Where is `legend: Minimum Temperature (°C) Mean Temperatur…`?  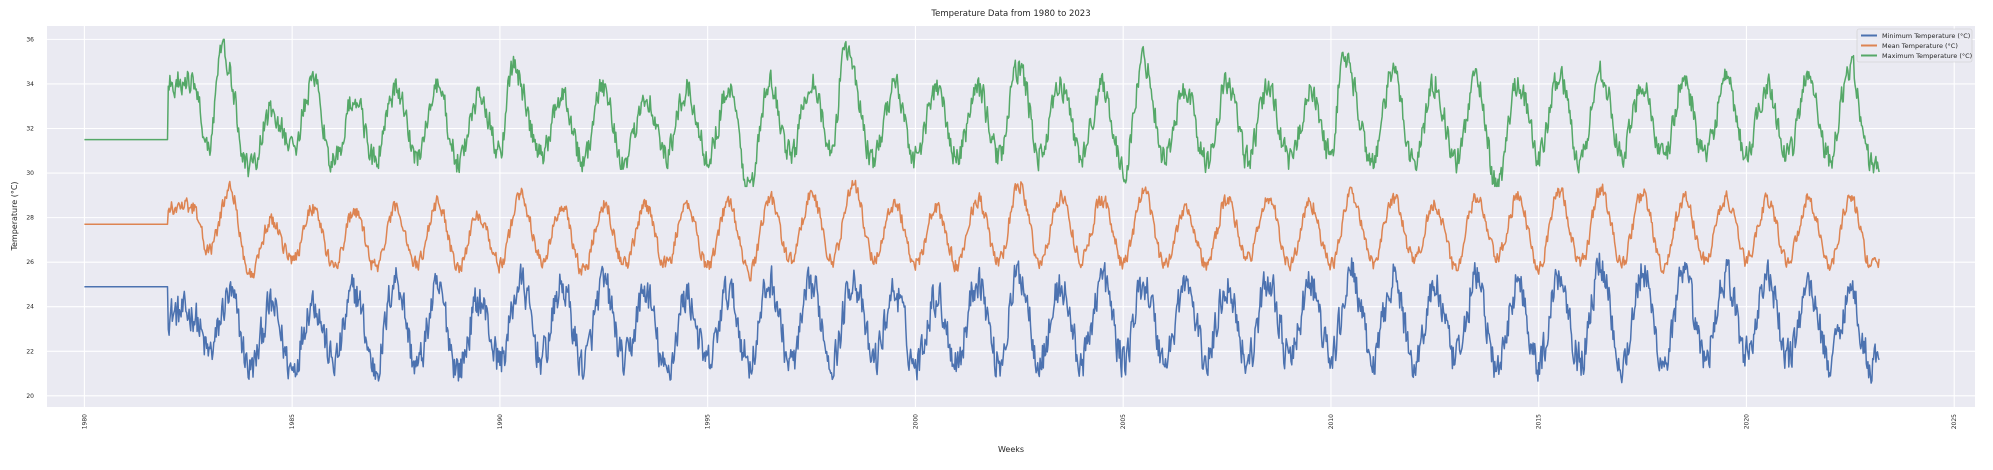 legend: Minimum Temperature (°C) Mean Temperatur… is located at coordinates (1914, 45).